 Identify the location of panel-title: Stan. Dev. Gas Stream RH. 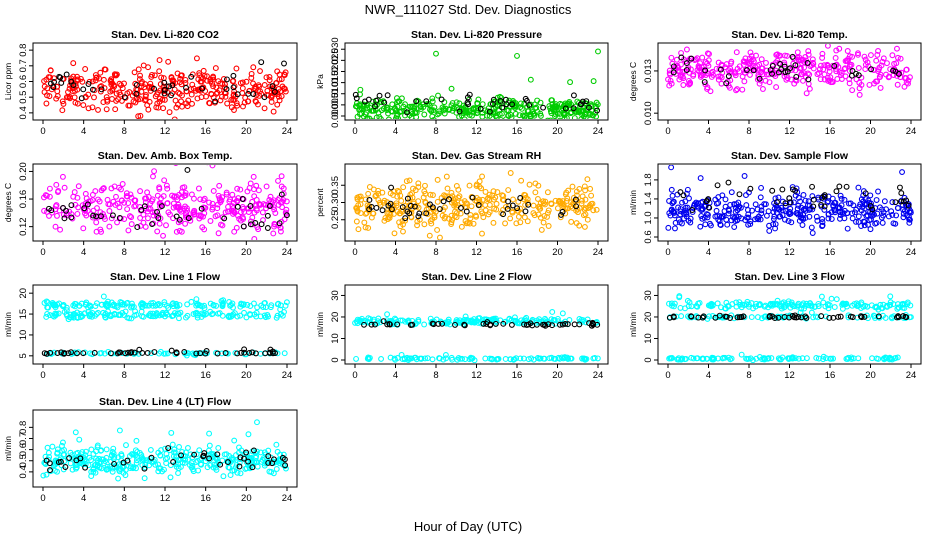
(476, 156).